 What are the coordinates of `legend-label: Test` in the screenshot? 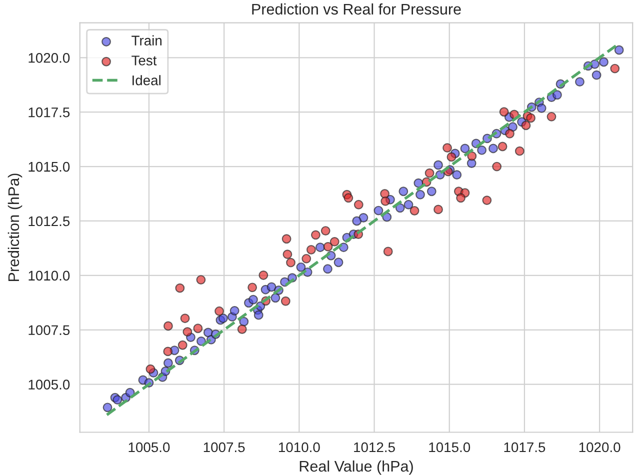 It's located at (144, 61).